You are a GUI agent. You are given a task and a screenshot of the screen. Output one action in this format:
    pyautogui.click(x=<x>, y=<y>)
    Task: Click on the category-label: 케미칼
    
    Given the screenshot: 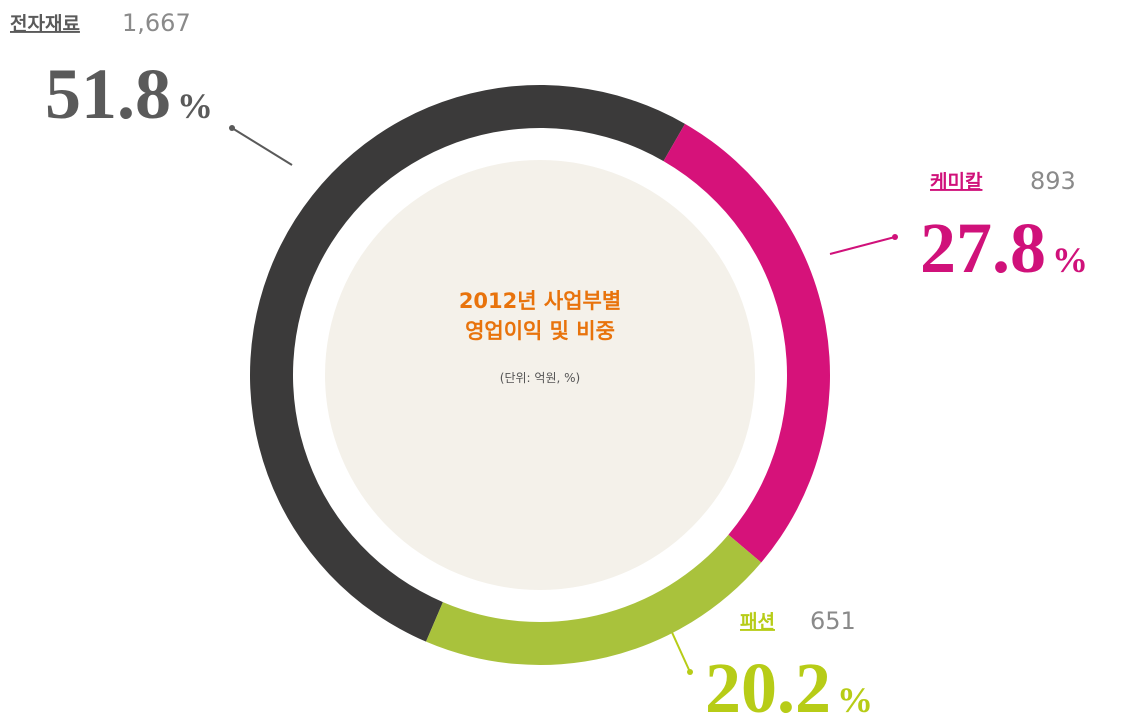 What is the action you would take?
    pyautogui.click(x=956, y=182)
    